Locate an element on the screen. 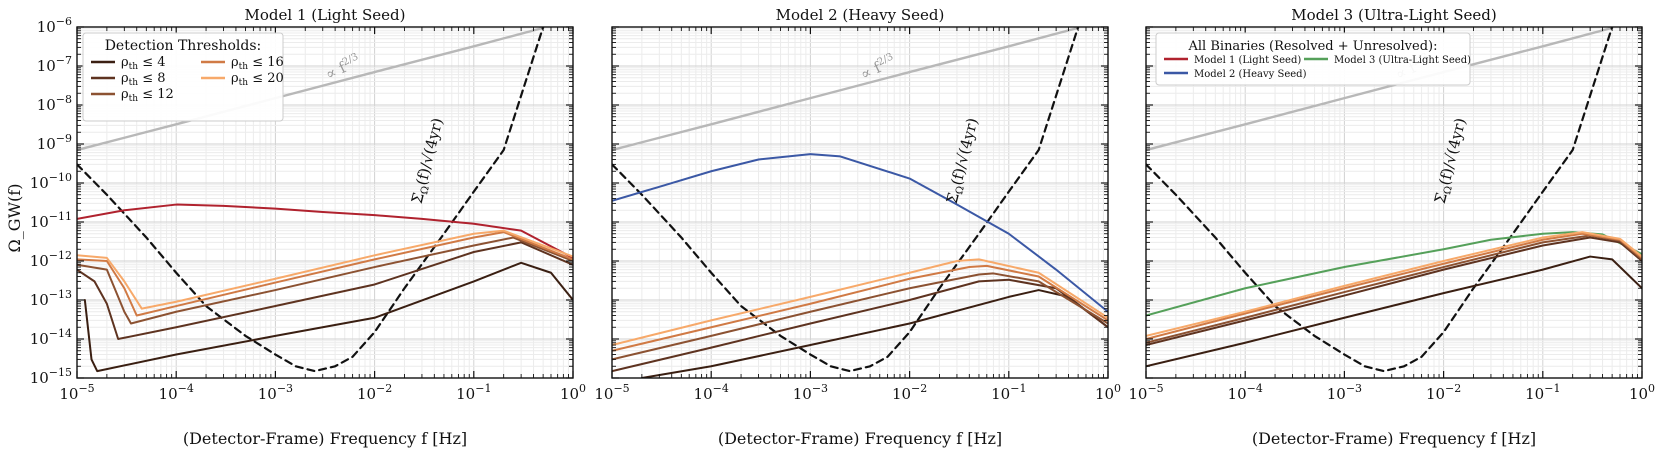 This screenshot has width=1660, height=456. y-tick-label: 10⁻⁹ is located at coordinates (54, 142).